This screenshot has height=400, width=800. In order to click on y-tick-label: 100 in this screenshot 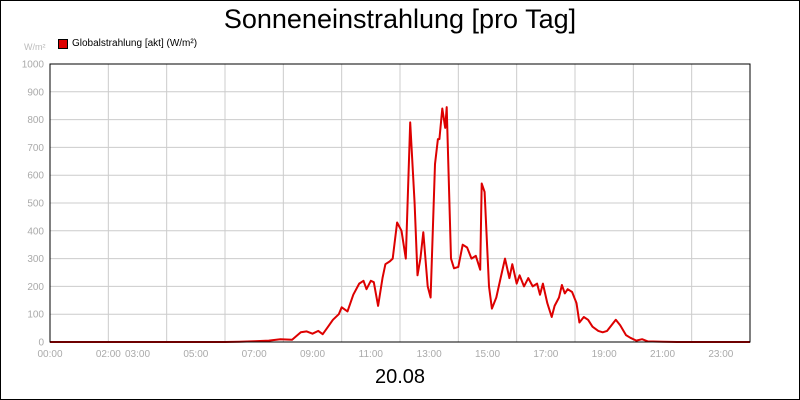, I will do `click(35, 315)`.